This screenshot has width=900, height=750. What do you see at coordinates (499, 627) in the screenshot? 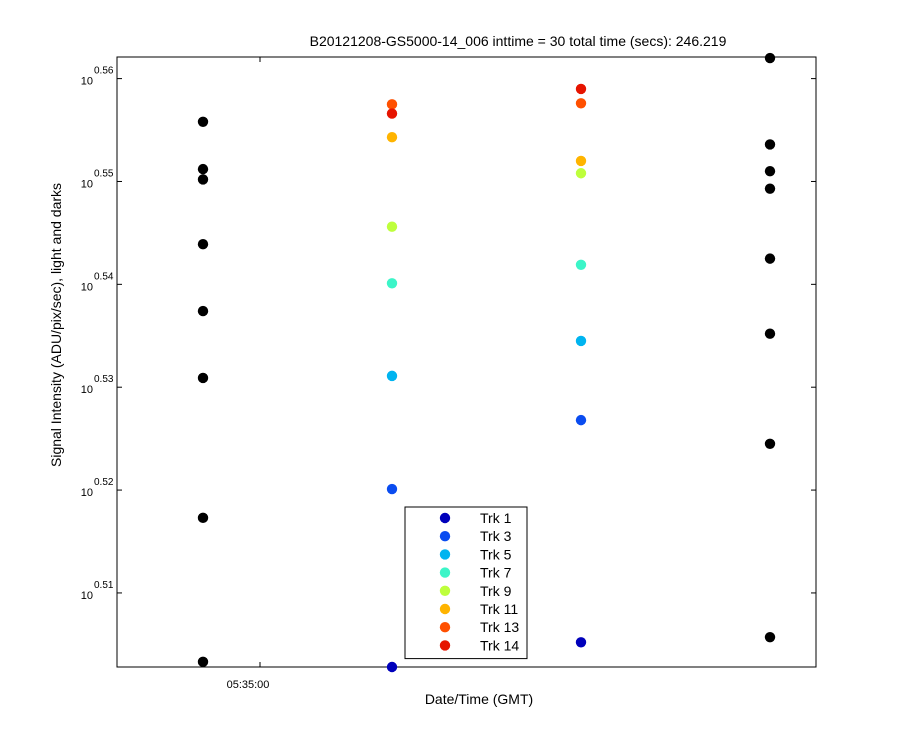
I see `legend-label: Trk 13` at bounding box center [499, 627].